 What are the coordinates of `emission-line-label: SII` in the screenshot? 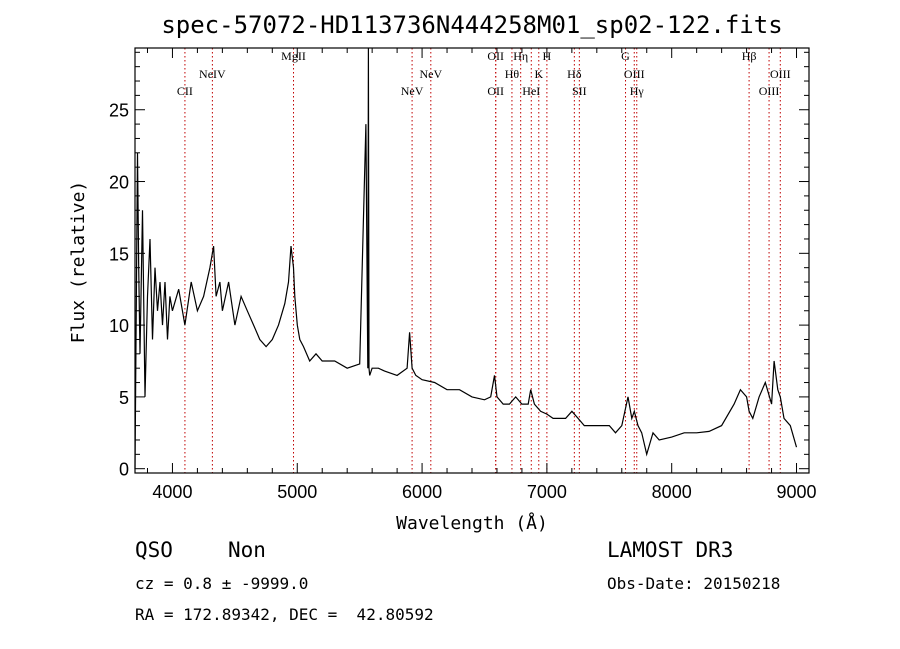 It's located at (579, 91).